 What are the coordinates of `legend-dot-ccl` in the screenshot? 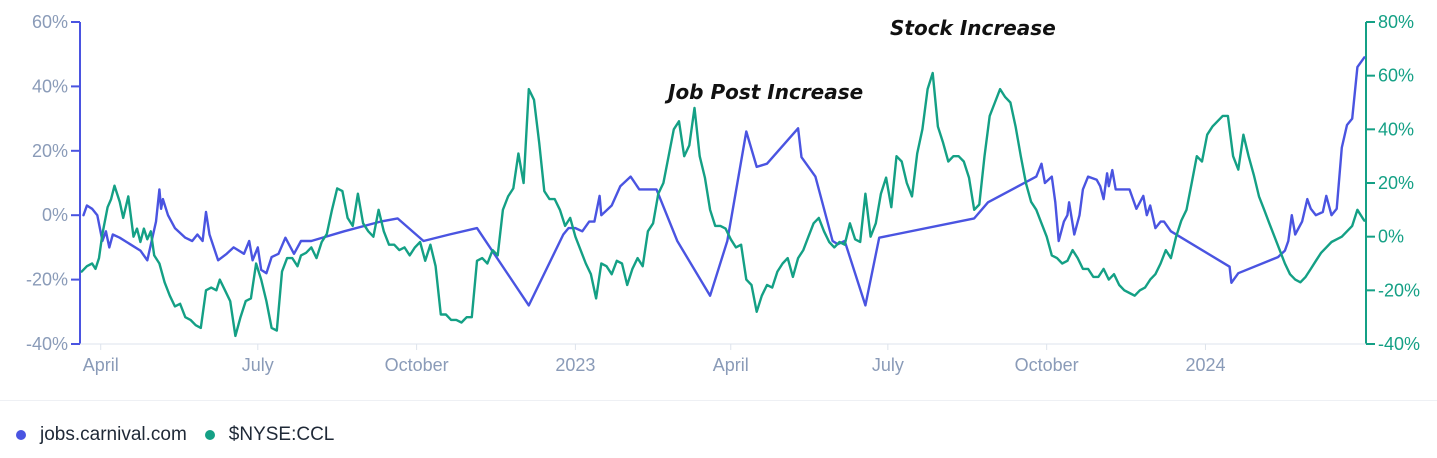 It's located at (209, 435).